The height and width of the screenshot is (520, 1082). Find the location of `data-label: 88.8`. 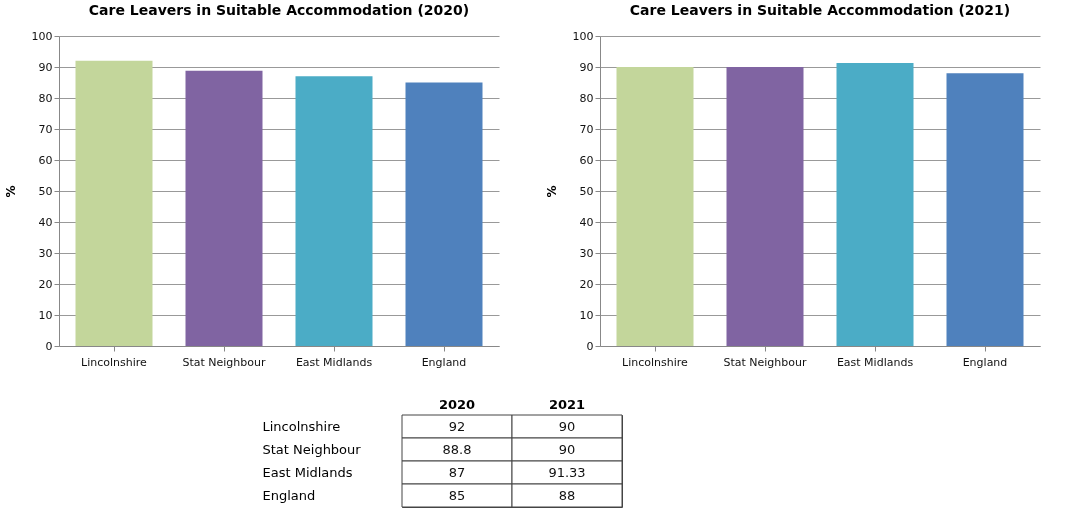

data-label: 88.8 is located at coordinates (457, 449).